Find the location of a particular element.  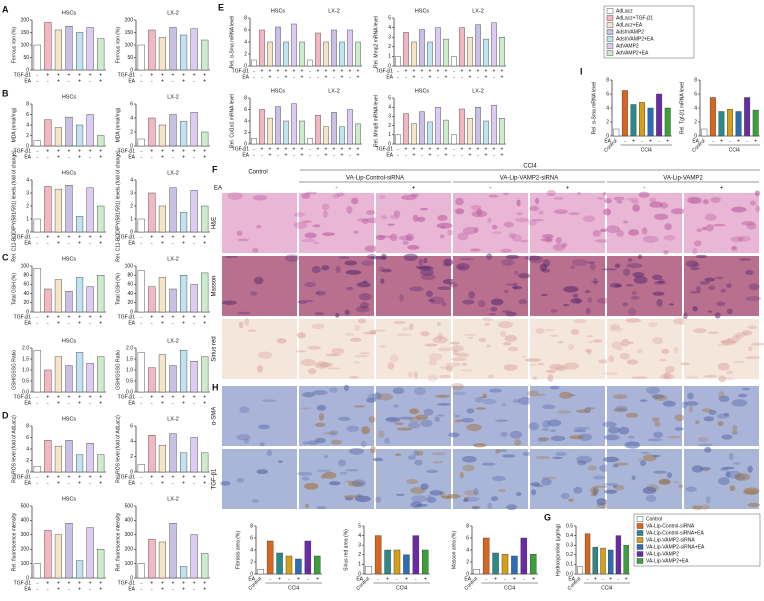

y-tick-label: 8 is located at coordinates (695, 80).